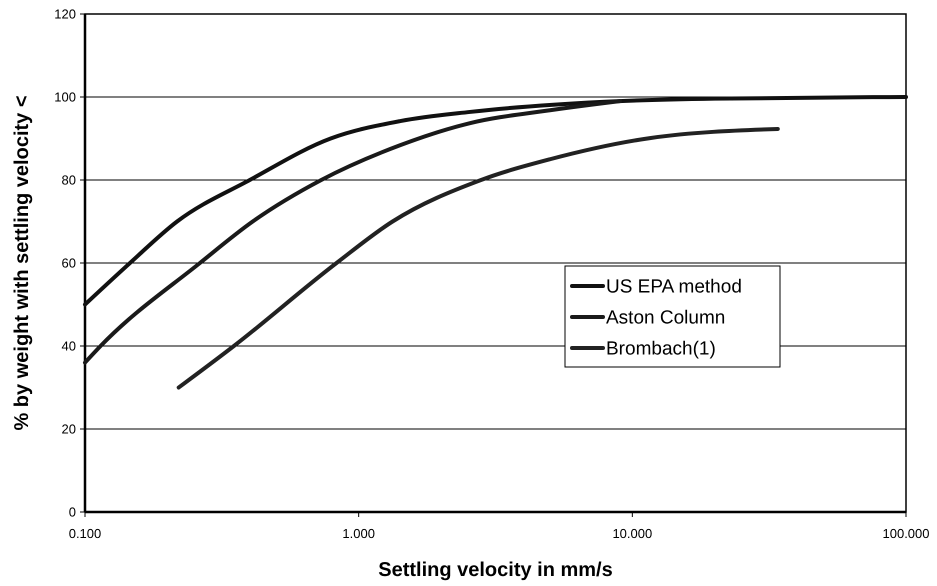 The width and height of the screenshot is (937, 586). What do you see at coordinates (65, 14) in the screenshot?
I see `y-tick-label: 120` at bounding box center [65, 14].